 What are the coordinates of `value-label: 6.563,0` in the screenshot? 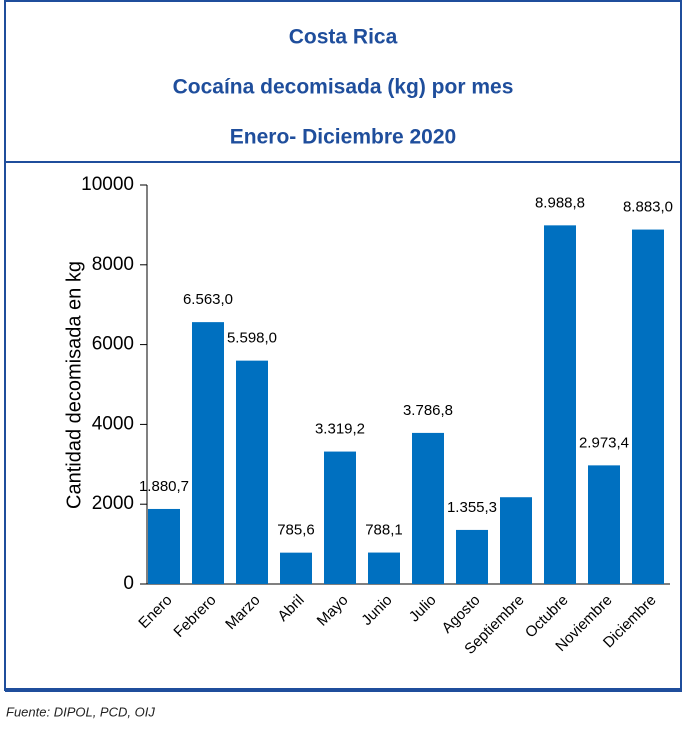 It's located at (208, 299).